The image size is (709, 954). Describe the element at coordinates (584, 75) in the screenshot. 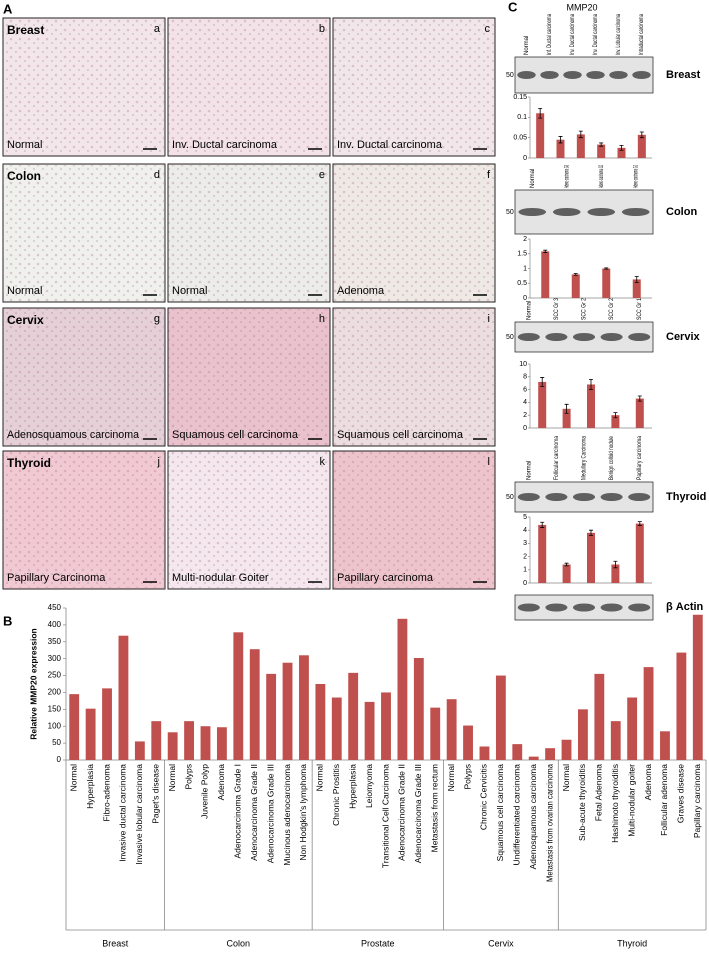

I see `blot` at that location.